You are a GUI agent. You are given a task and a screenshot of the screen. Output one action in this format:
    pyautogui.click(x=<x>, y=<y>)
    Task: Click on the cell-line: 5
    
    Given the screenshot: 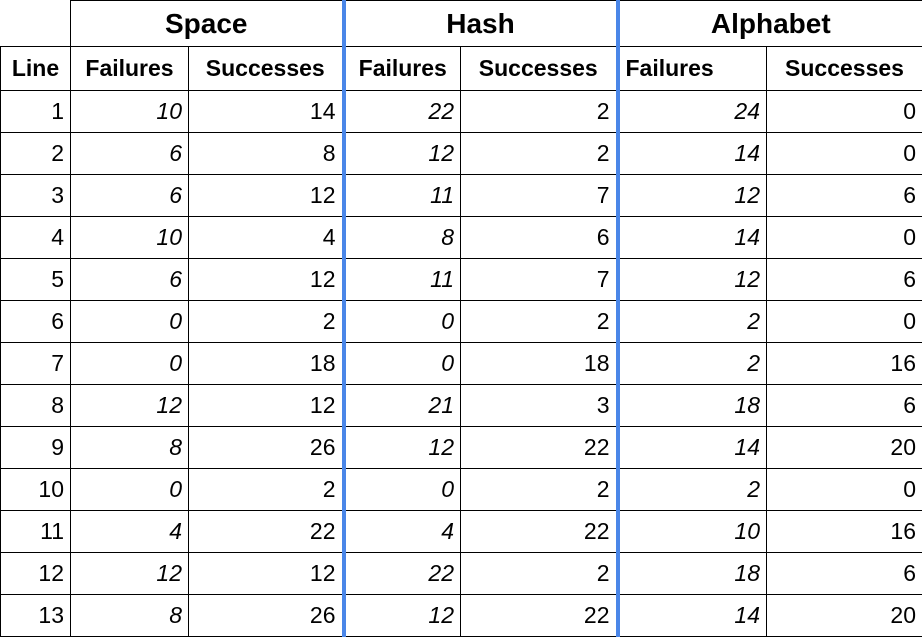 What is the action you would take?
    pyautogui.click(x=35, y=279)
    